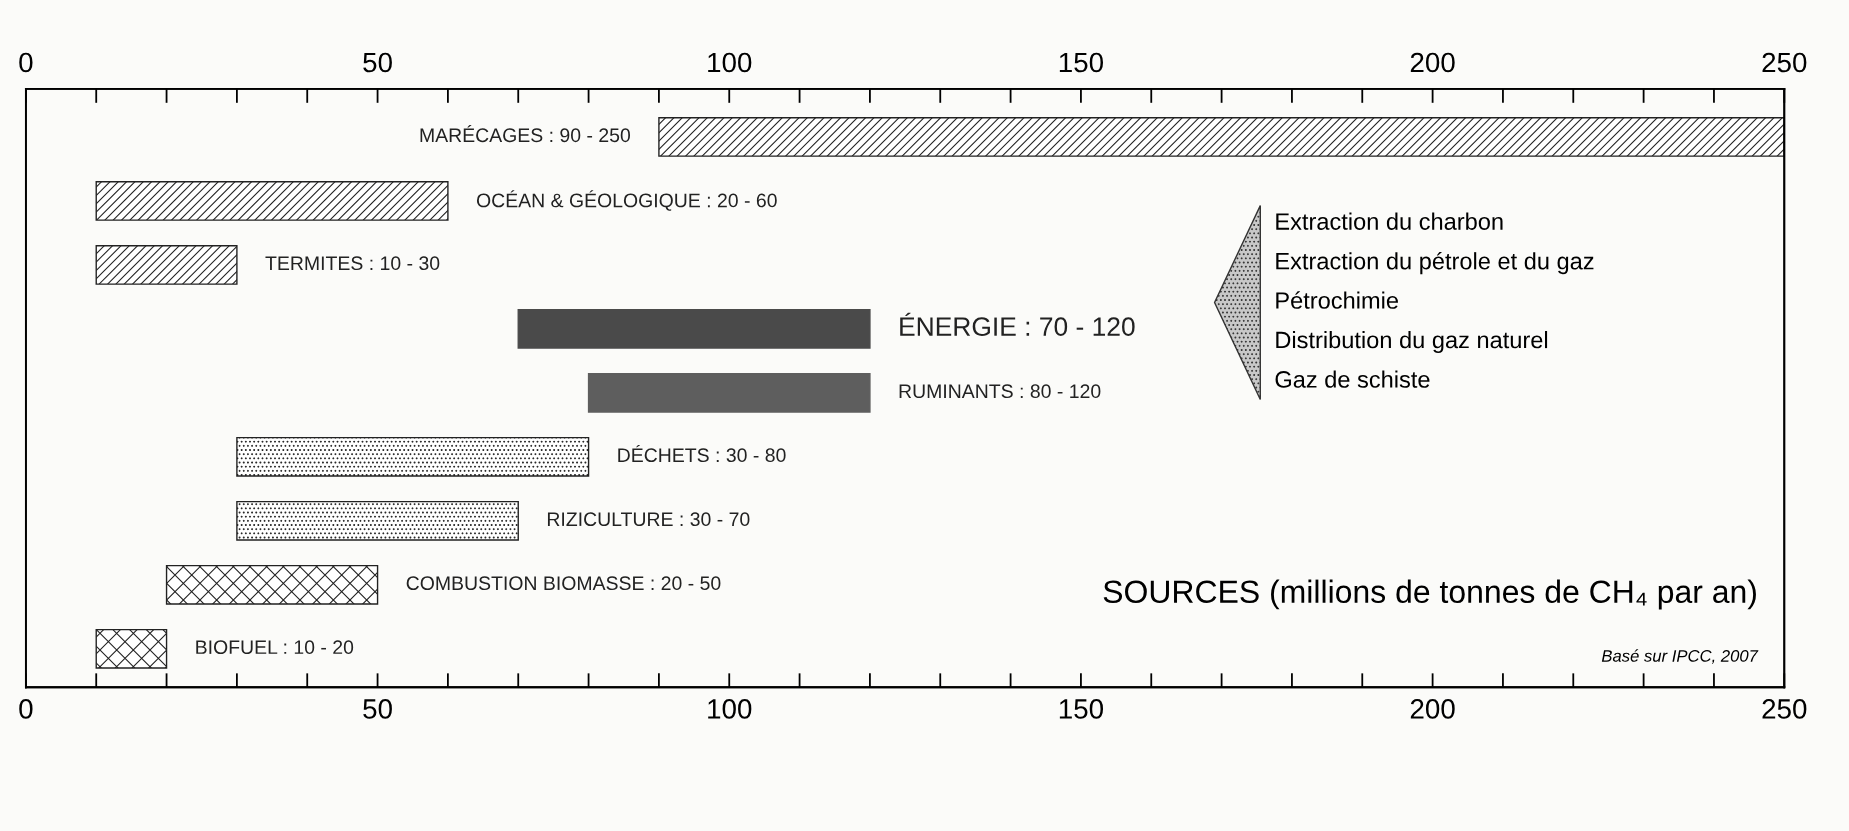 This screenshot has width=1849, height=831. What do you see at coordinates (1389, 221) in the screenshot?
I see `annotation: Extraction du charbon` at bounding box center [1389, 221].